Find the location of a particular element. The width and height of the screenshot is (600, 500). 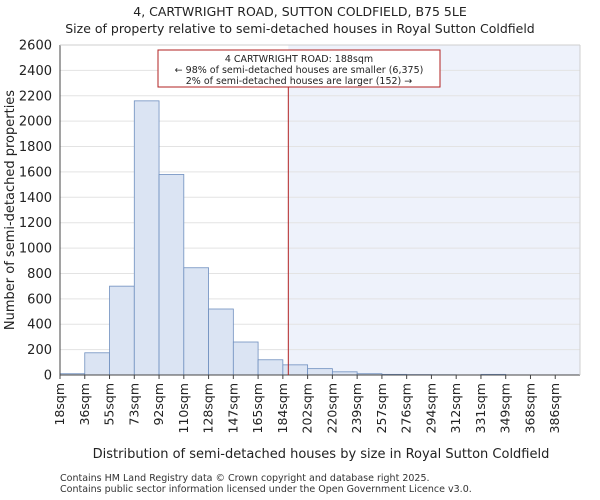

x-tick-label: 386sqm is located at coordinates (554, 408).